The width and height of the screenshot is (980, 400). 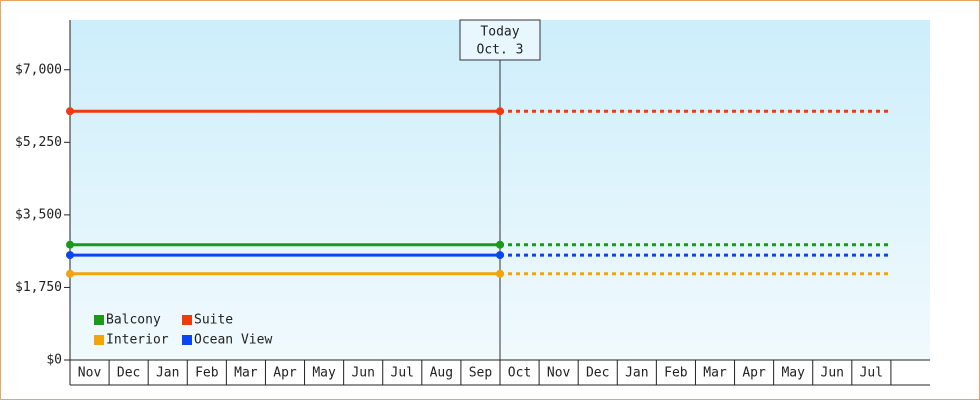 I want to click on today-box, so click(x=500, y=40).